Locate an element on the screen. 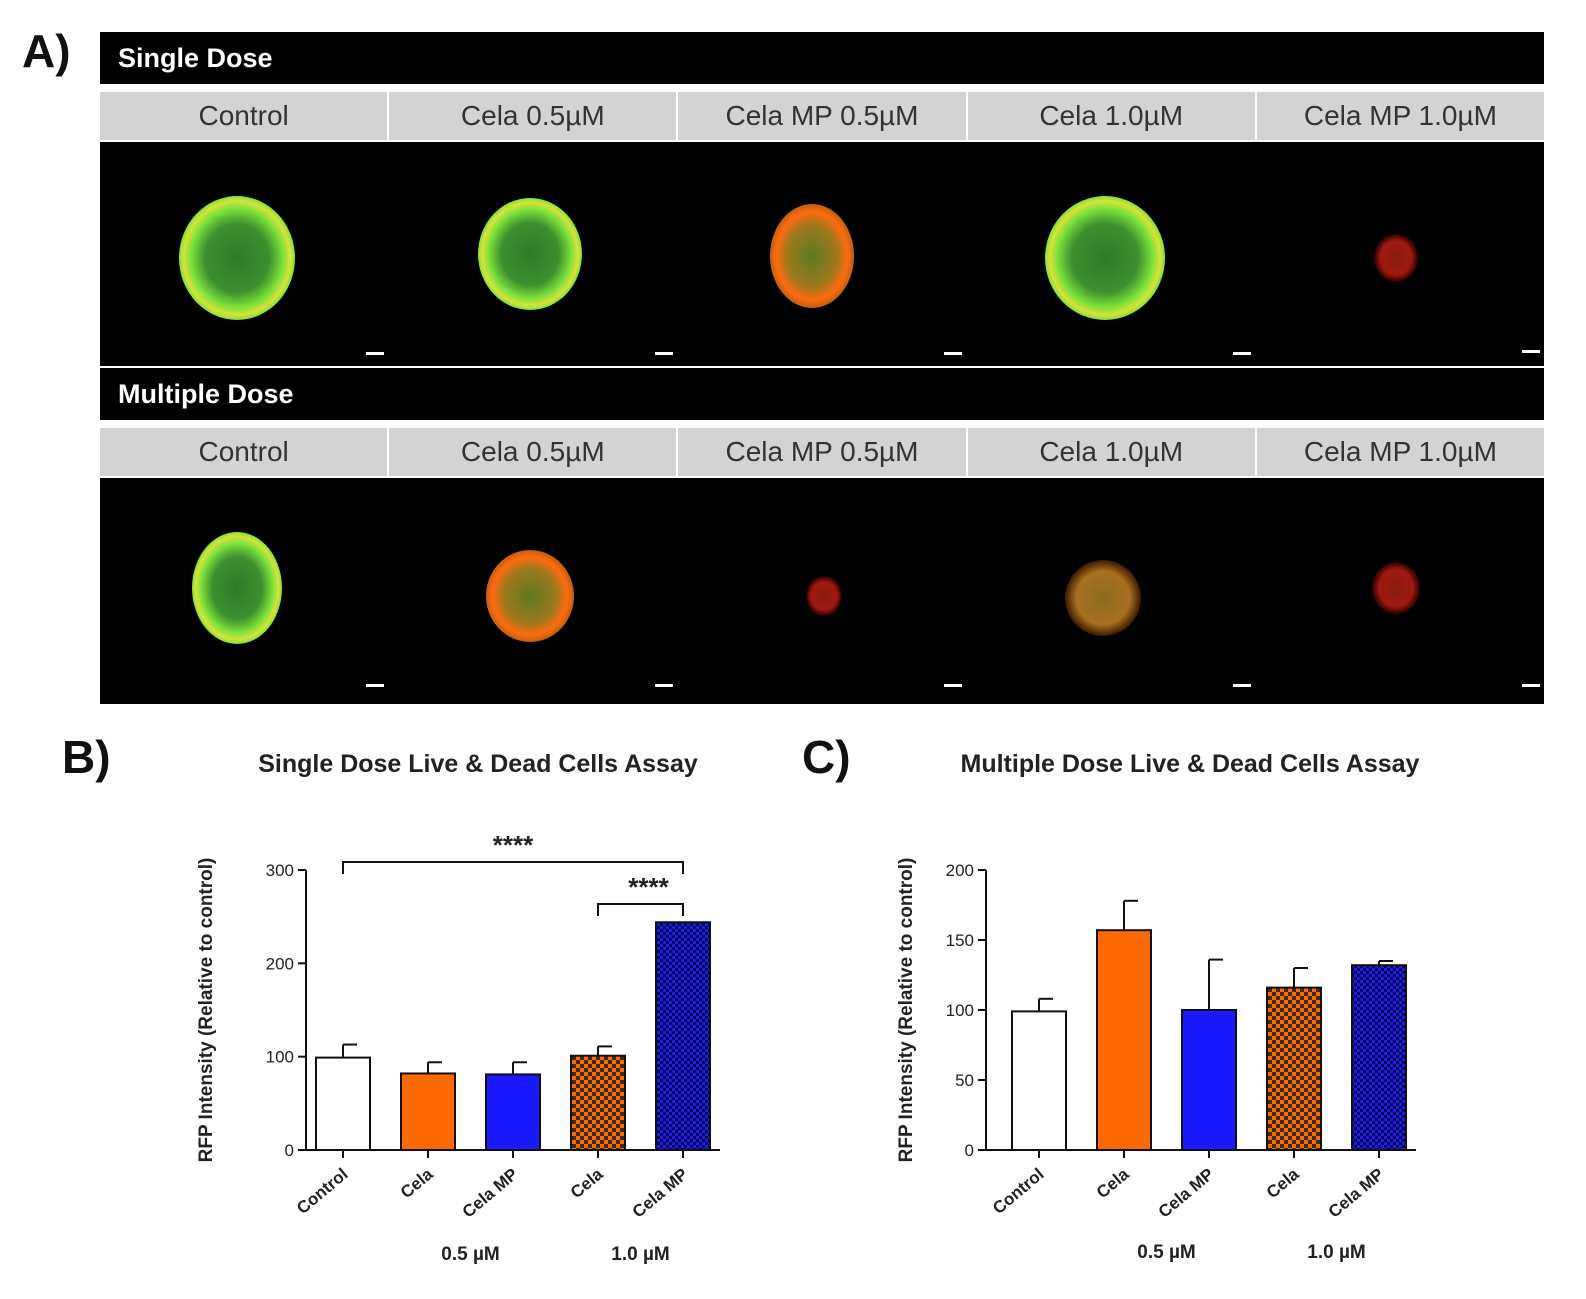 The image size is (1586, 1299). multiple-col-header: Cela MP 0.5µM is located at coordinates (823, 452).